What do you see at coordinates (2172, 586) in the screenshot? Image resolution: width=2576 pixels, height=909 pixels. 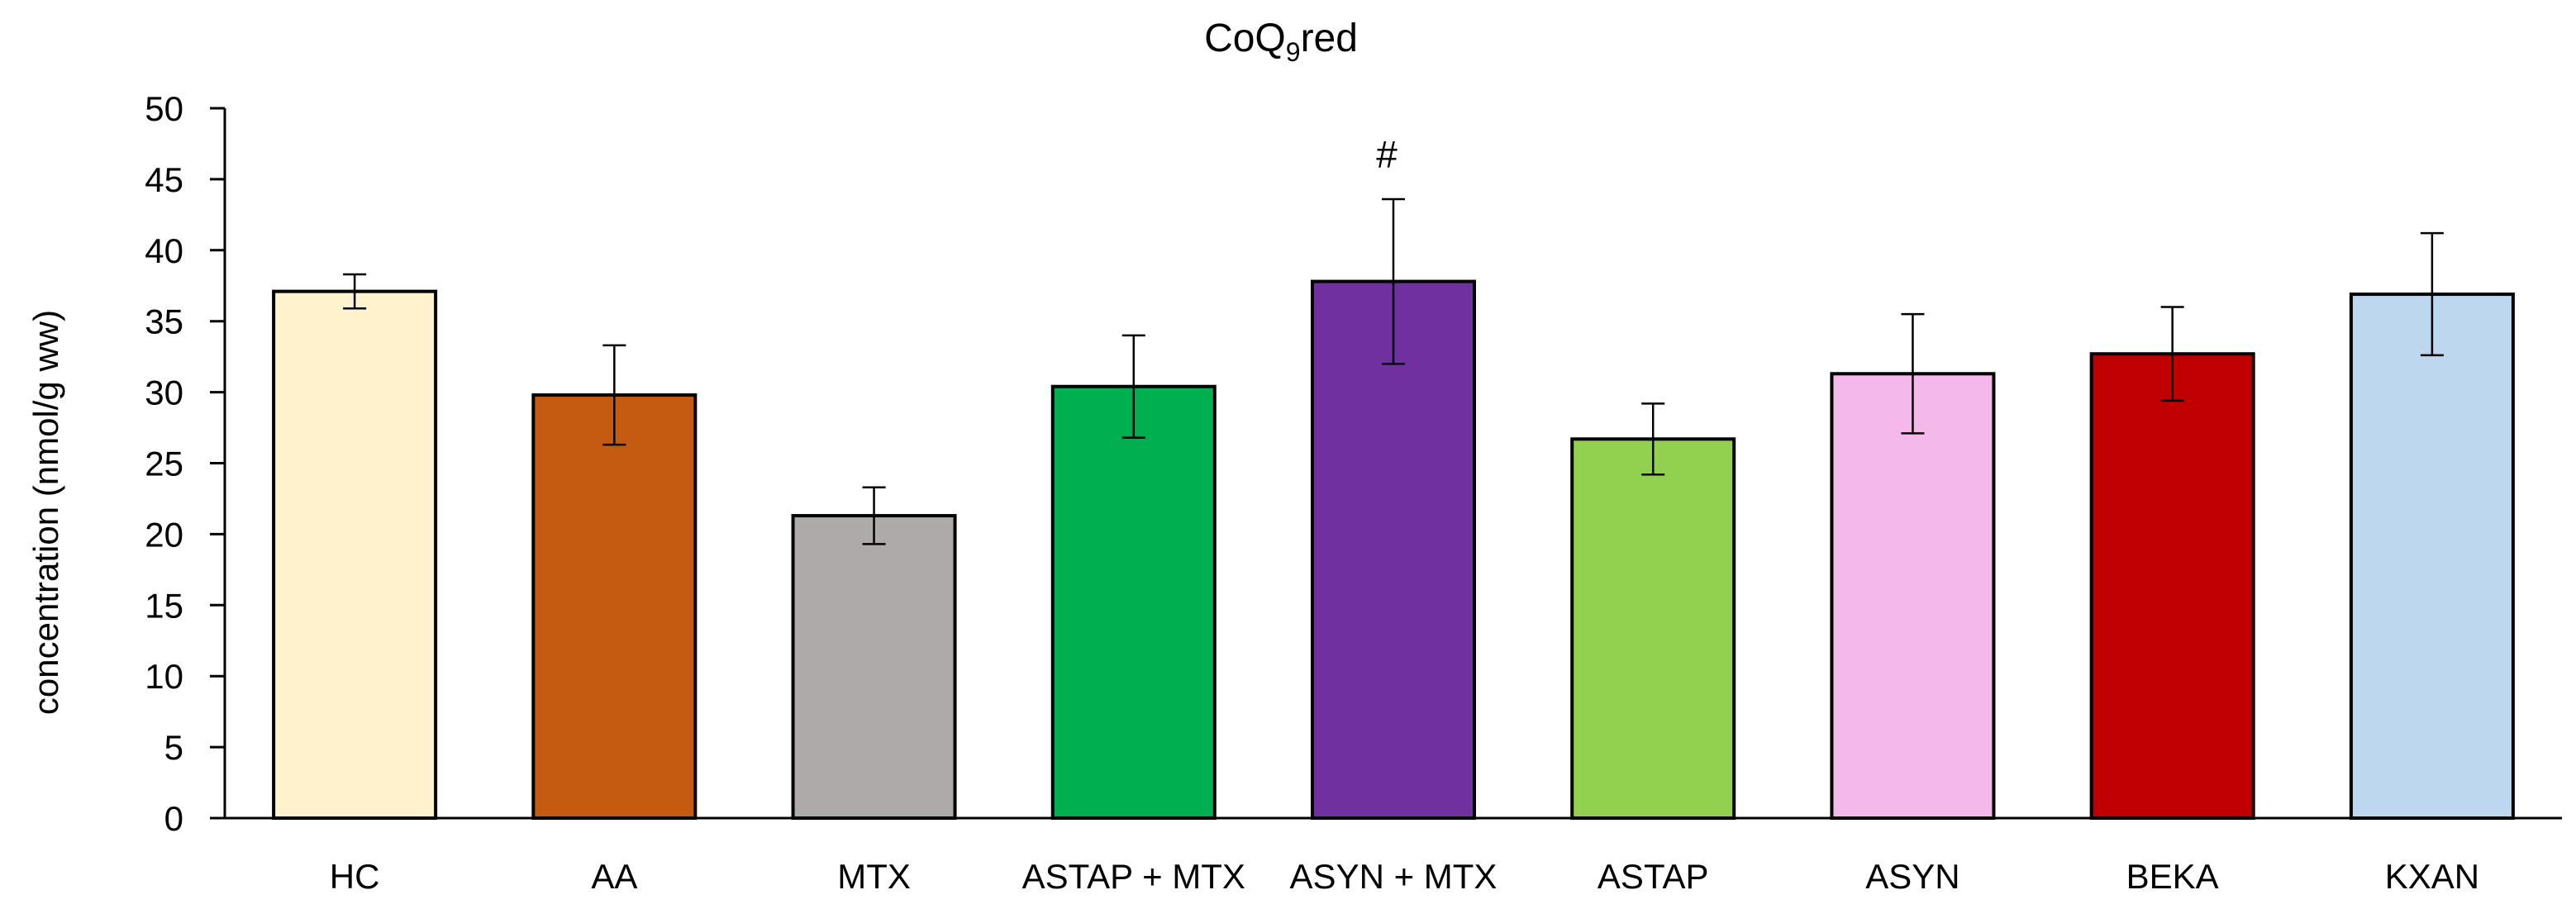 I see `bar-beka` at bounding box center [2172, 586].